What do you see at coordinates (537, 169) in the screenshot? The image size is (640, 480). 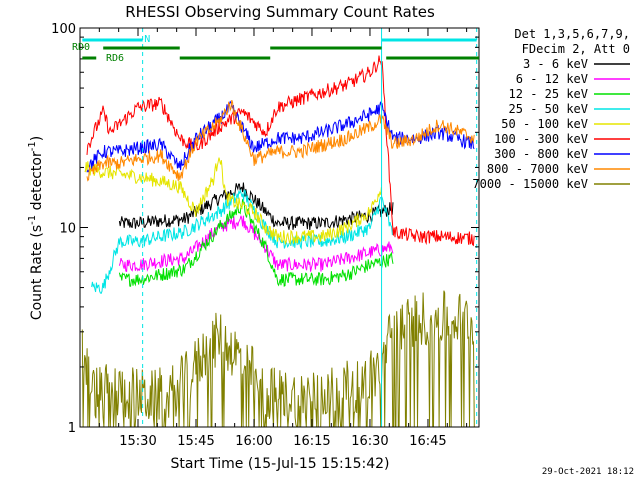 I see `legend-entry-label: 800 - 7000 keV` at bounding box center [537, 169].